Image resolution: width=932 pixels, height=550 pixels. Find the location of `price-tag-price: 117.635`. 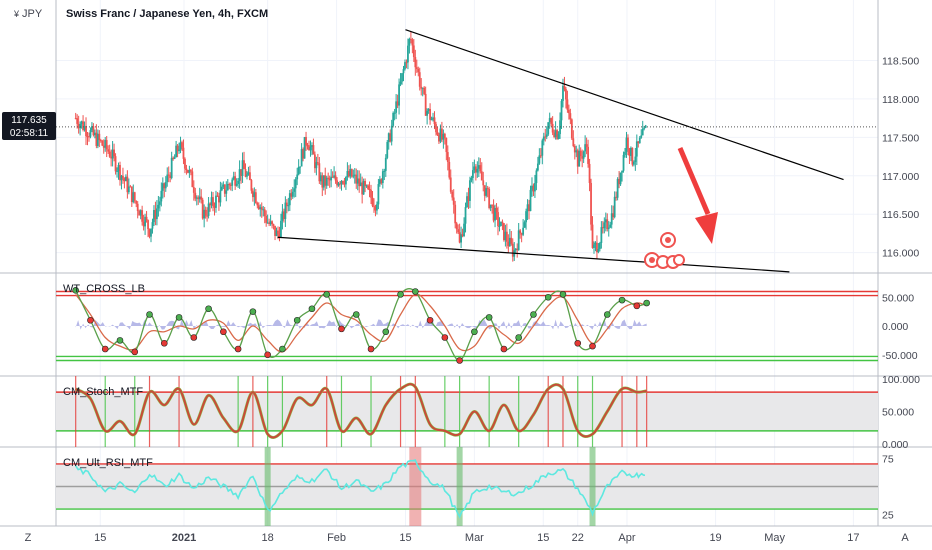

price-tag-price: 117.635 is located at coordinates (29, 120).